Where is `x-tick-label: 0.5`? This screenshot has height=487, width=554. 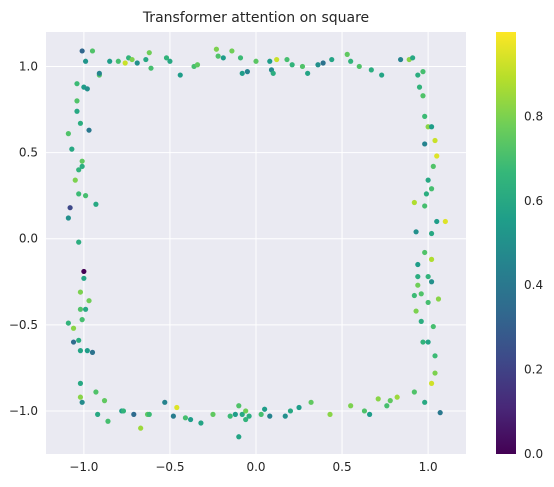
x-tick-label: 0.5 is located at coordinates (342, 467).